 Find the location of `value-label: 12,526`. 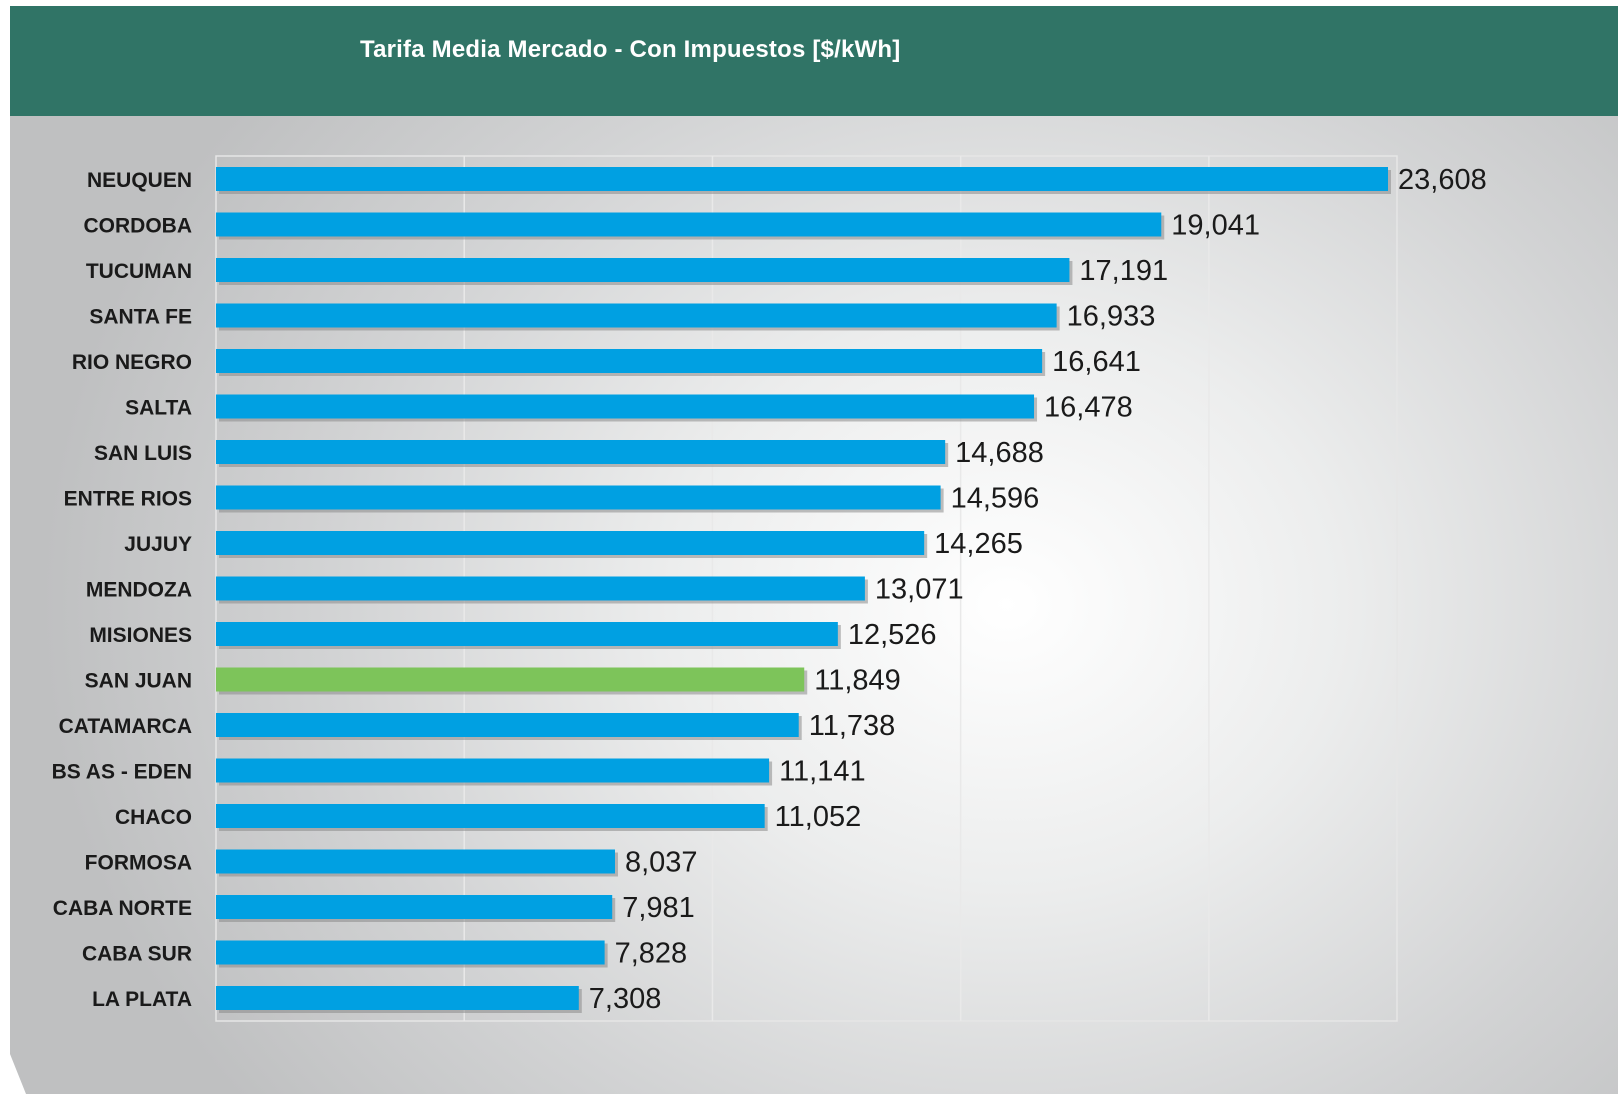

value-label: 12,526 is located at coordinates (892, 635).